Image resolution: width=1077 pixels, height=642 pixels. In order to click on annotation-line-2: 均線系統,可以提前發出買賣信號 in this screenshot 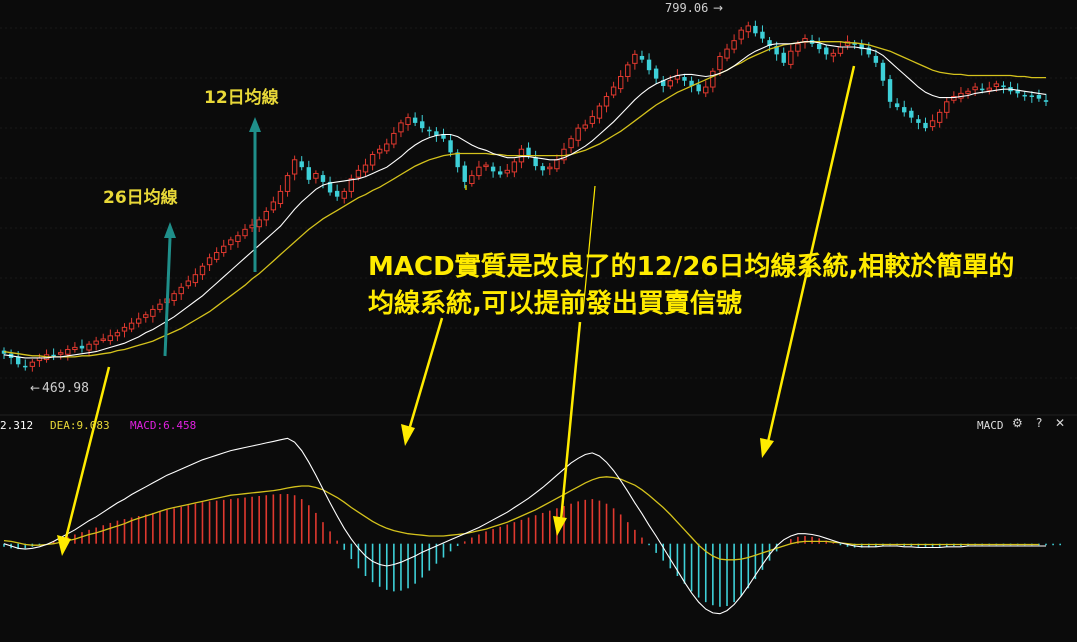, I will do `click(555, 303)`.